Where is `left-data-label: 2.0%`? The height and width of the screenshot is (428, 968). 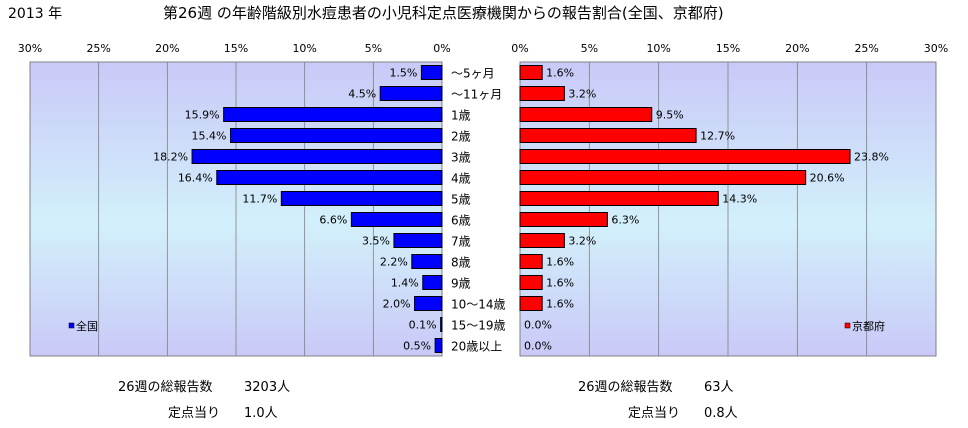
left-data-label: 2.0% is located at coordinates (397, 304).